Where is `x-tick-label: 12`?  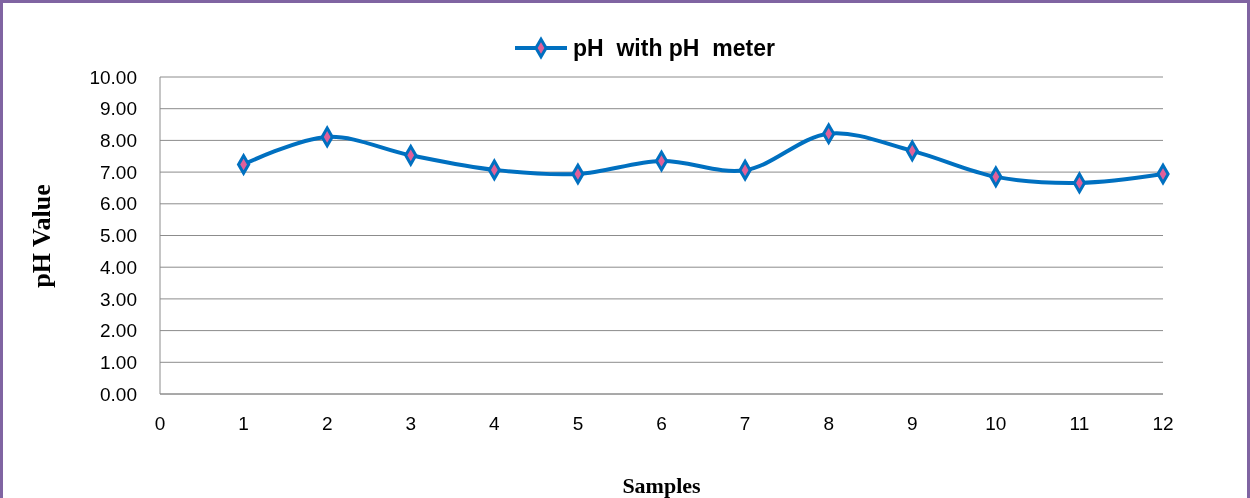
x-tick-label: 12 is located at coordinates (1163, 423).